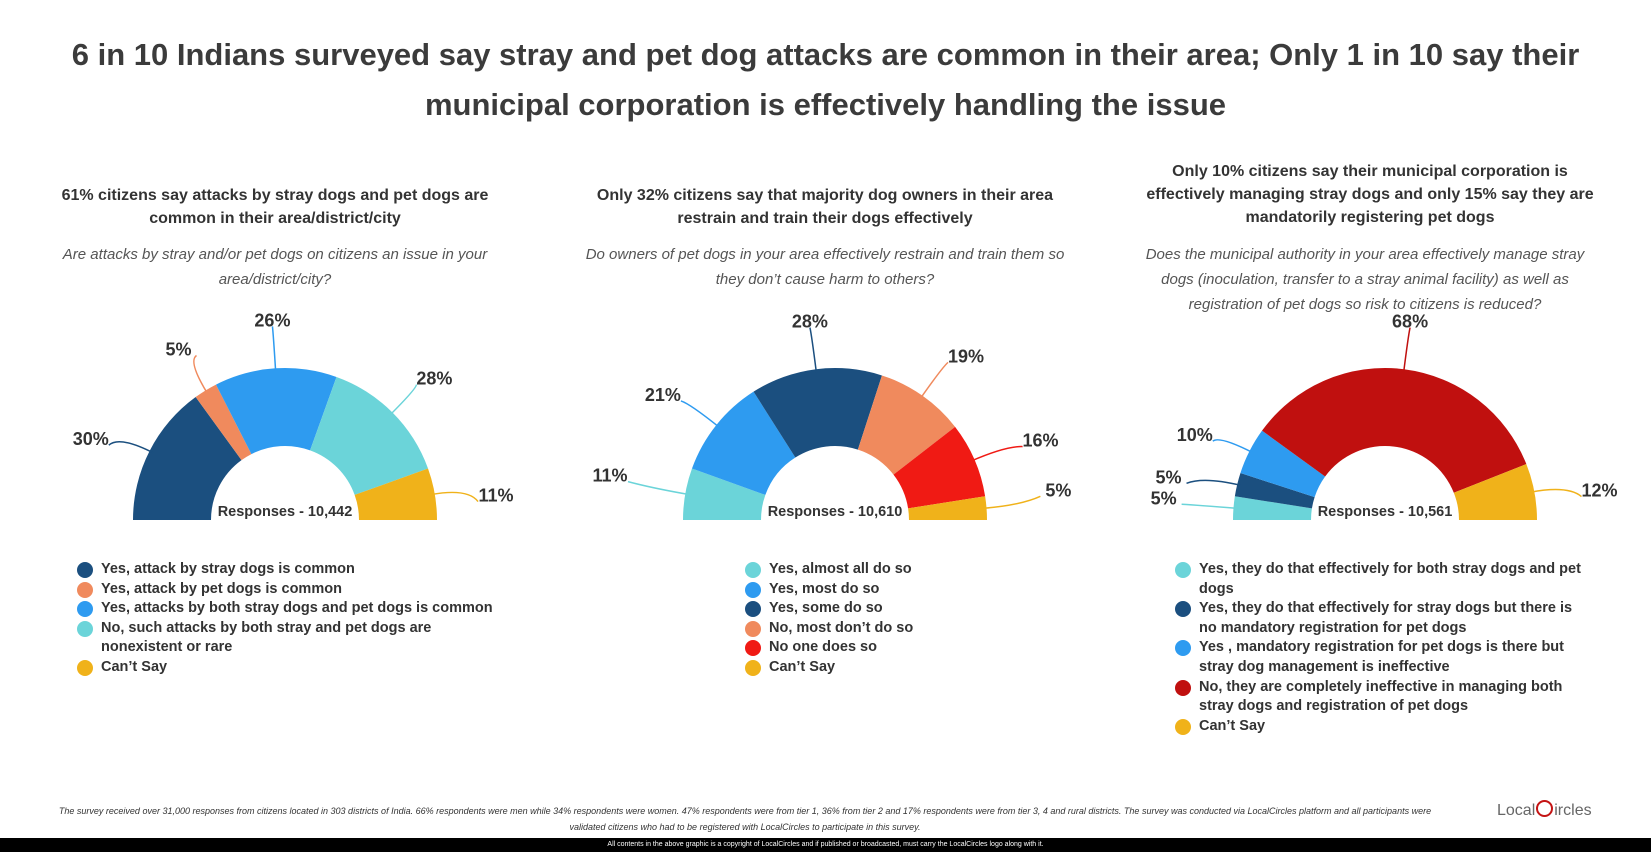 The image size is (1651, 852). What do you see at coordinates (272, 320) in the screenshot?
I see `data-label: 26%` at bounding box center [272, 320].